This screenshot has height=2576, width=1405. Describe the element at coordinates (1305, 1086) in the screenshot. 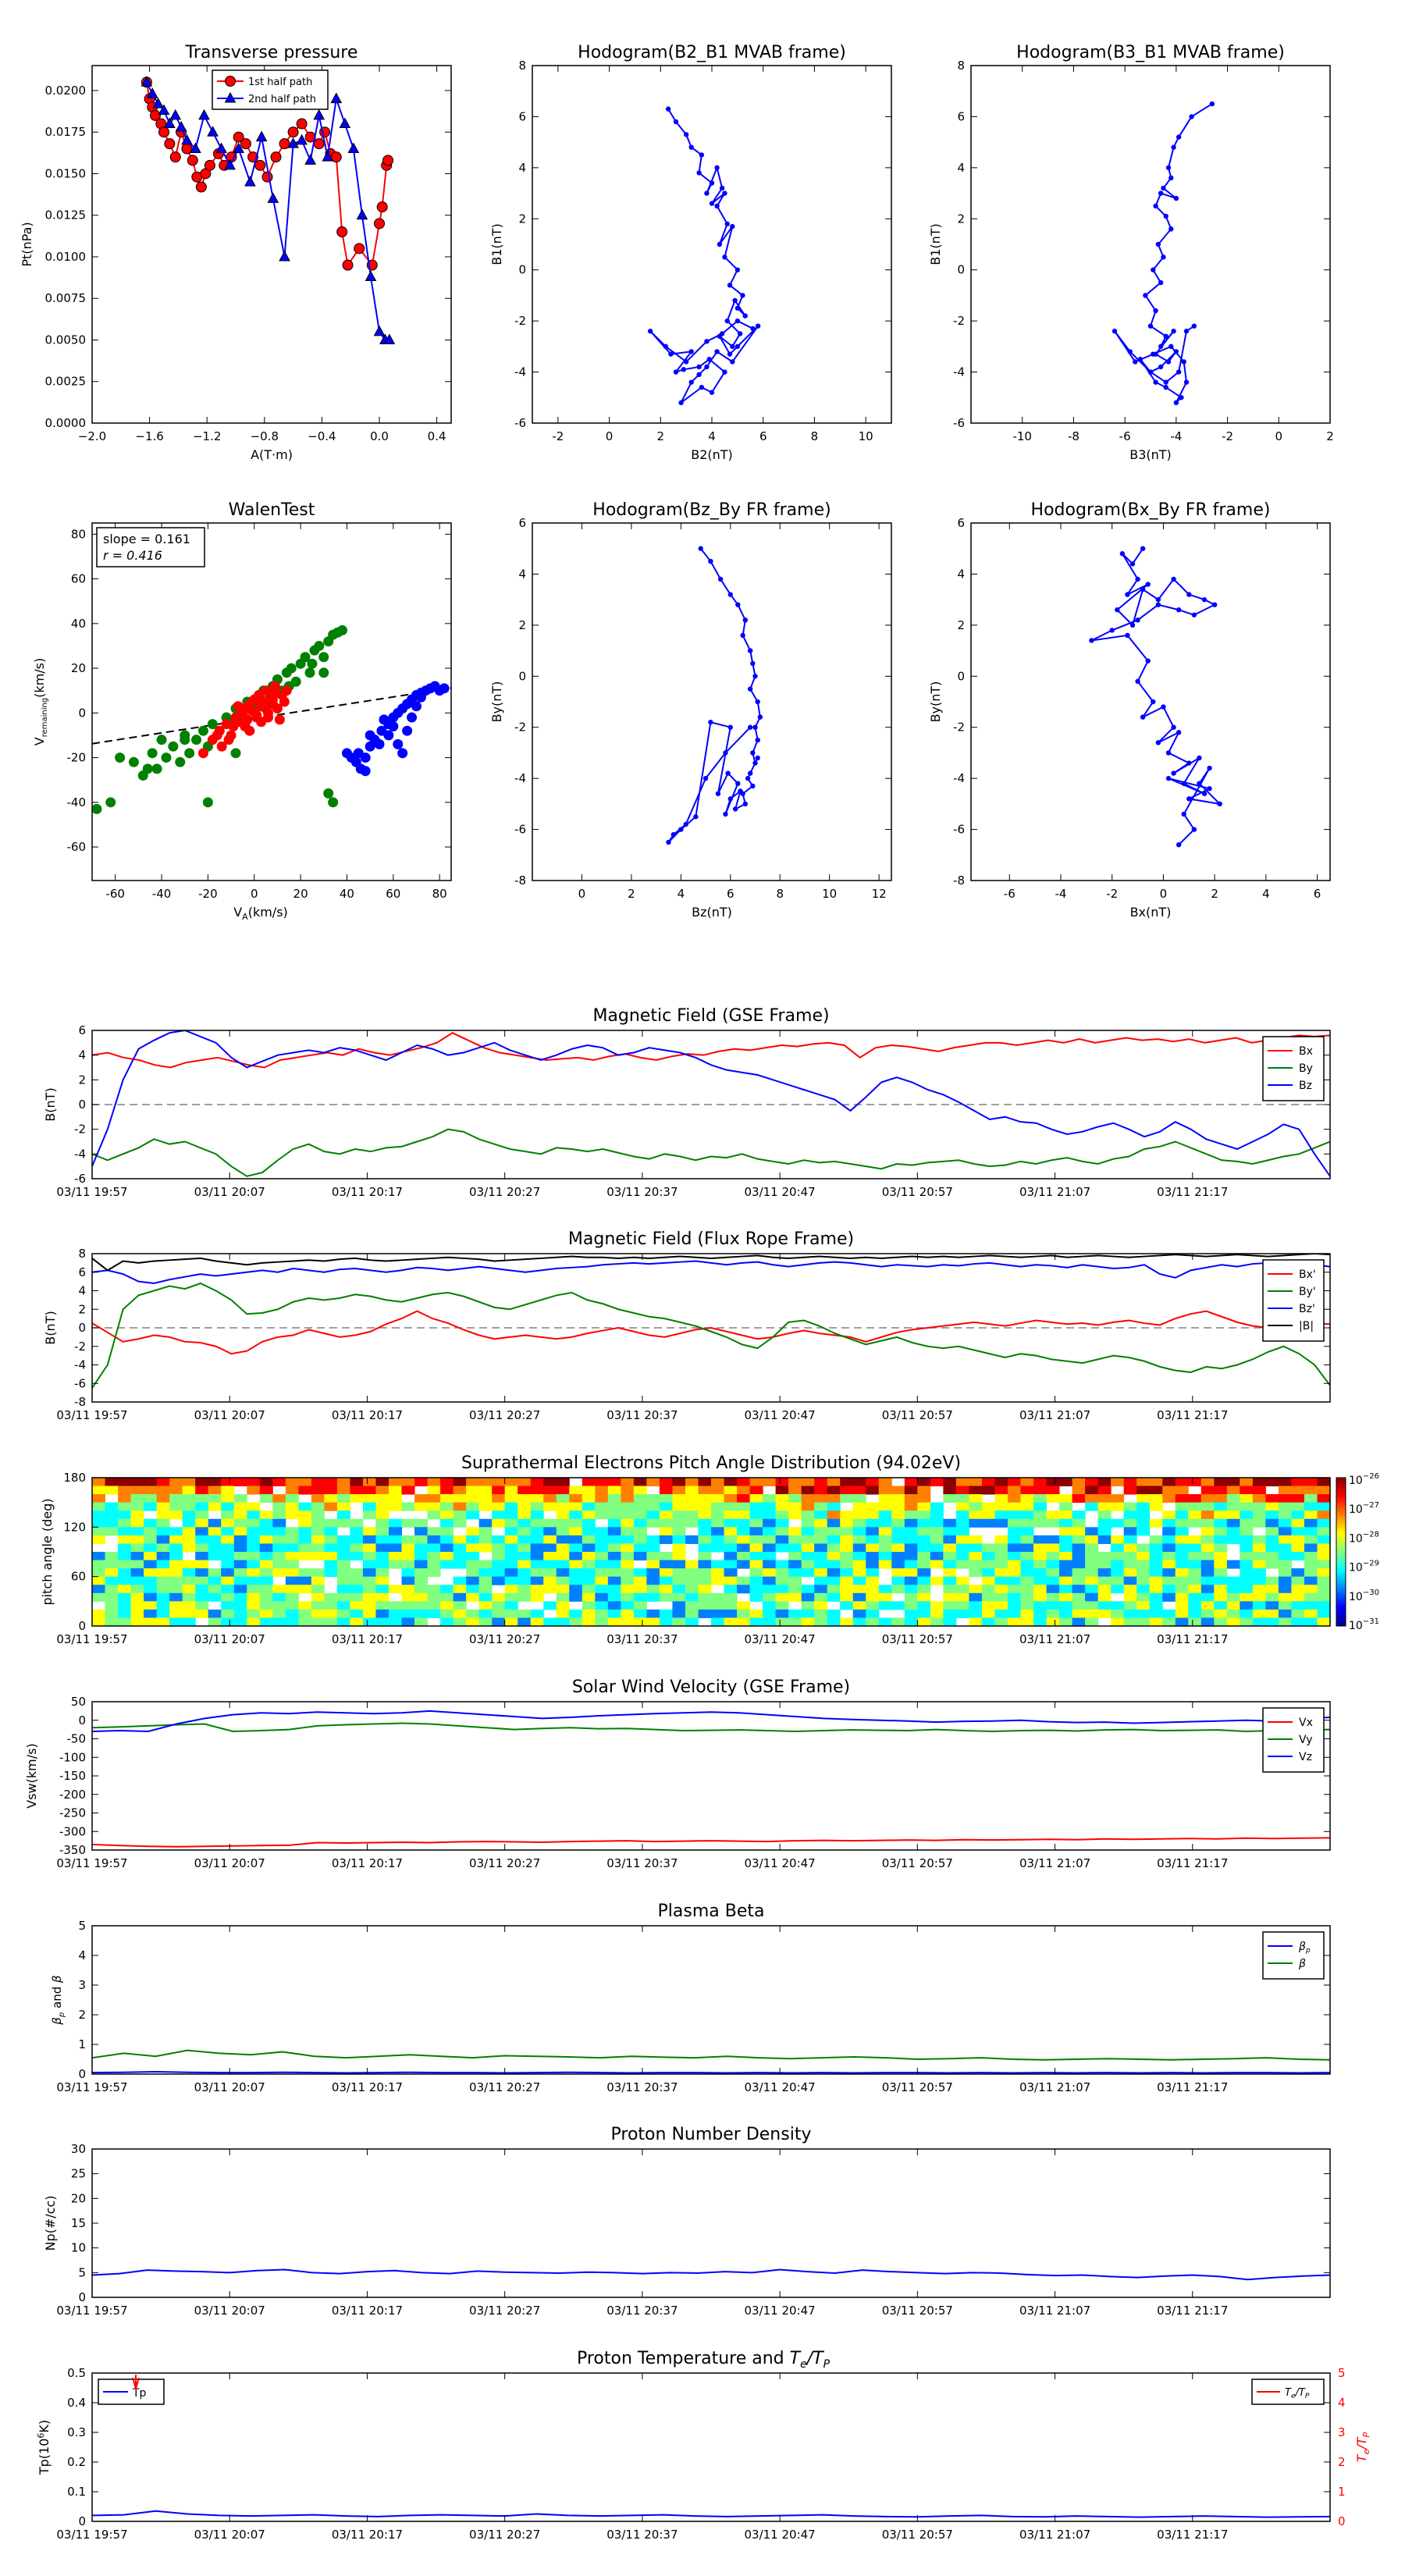

I see `legend-label: Bz` at that location.